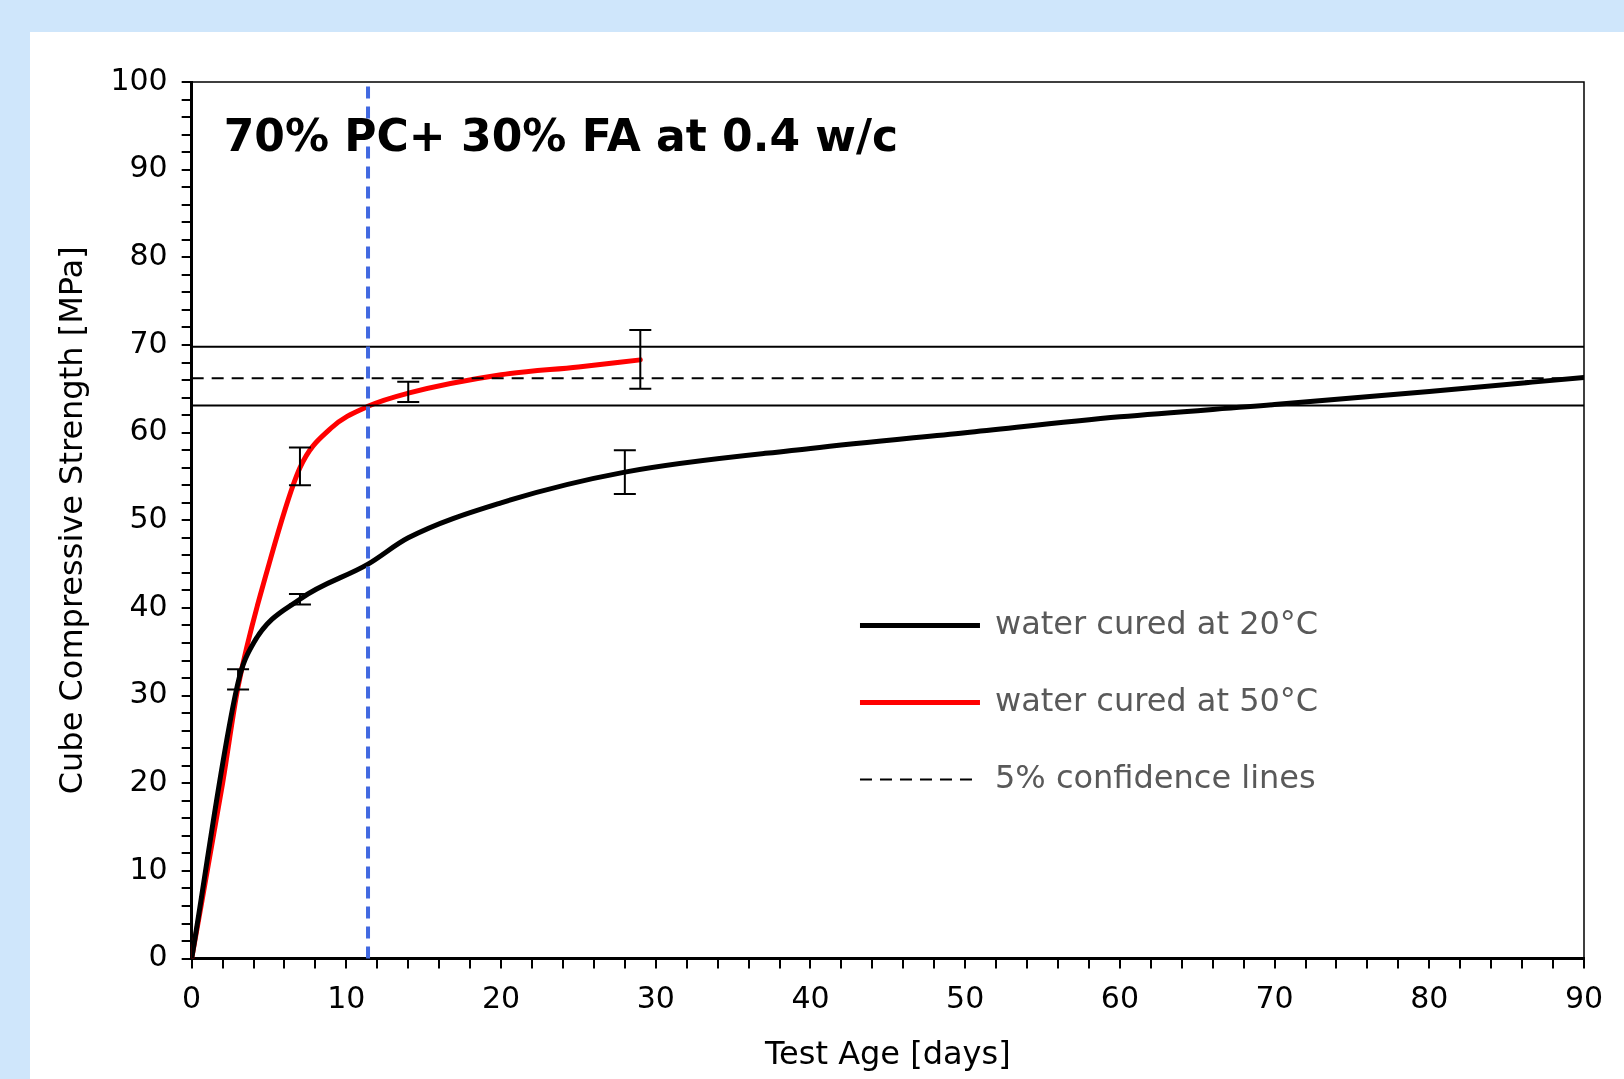 This screenshot has width=1624, height=1079. Describe the element at coordinates (1156, 699) in the screenshot. I see `legend-label: water cured at 50°C` at that location.